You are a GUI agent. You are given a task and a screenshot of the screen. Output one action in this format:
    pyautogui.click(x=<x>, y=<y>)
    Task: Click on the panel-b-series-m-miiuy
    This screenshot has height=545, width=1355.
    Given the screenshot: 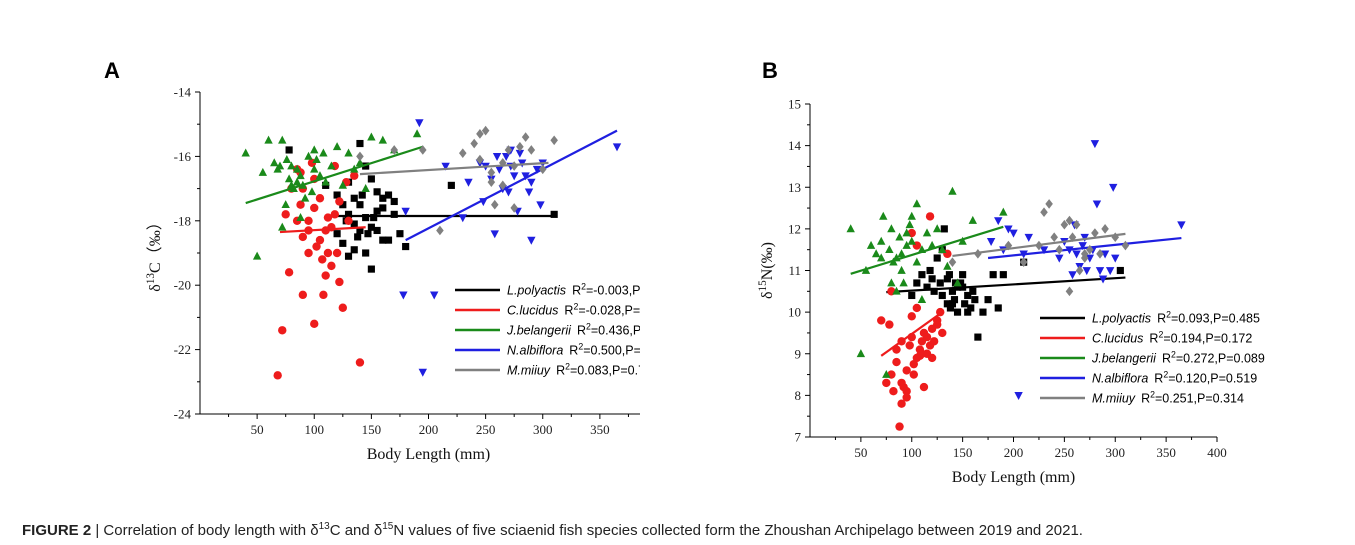 What is the action you would take?
    pyautogui.click(x=1039, y=248)
    